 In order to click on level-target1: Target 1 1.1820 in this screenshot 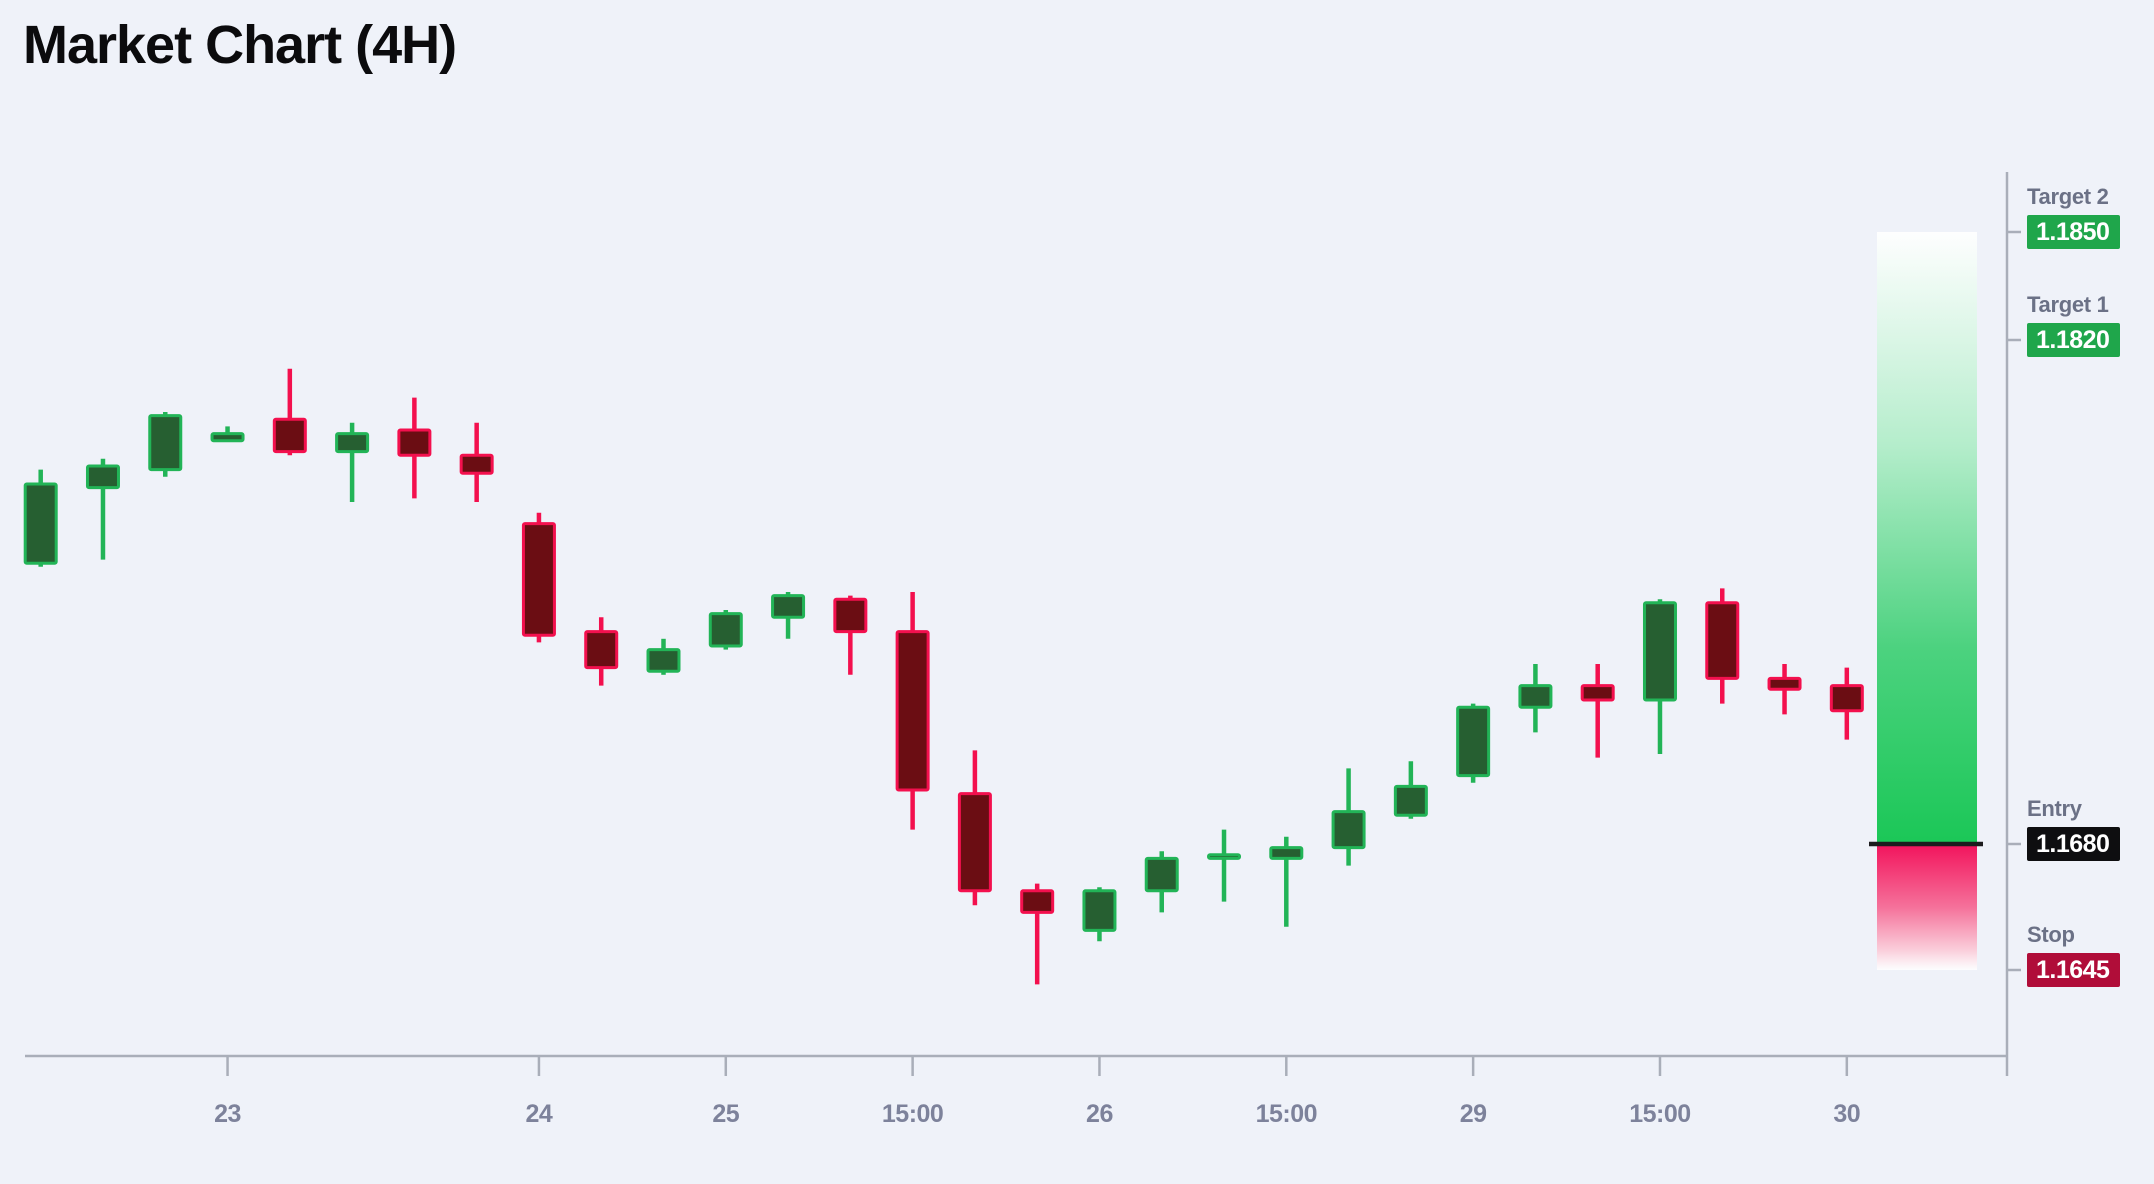, I will do `click(2087, 324)`.